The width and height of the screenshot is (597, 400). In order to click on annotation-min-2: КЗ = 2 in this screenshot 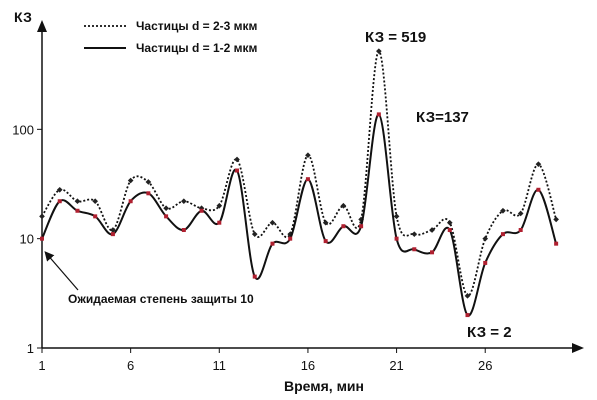, I will do `click(489, 332)`.